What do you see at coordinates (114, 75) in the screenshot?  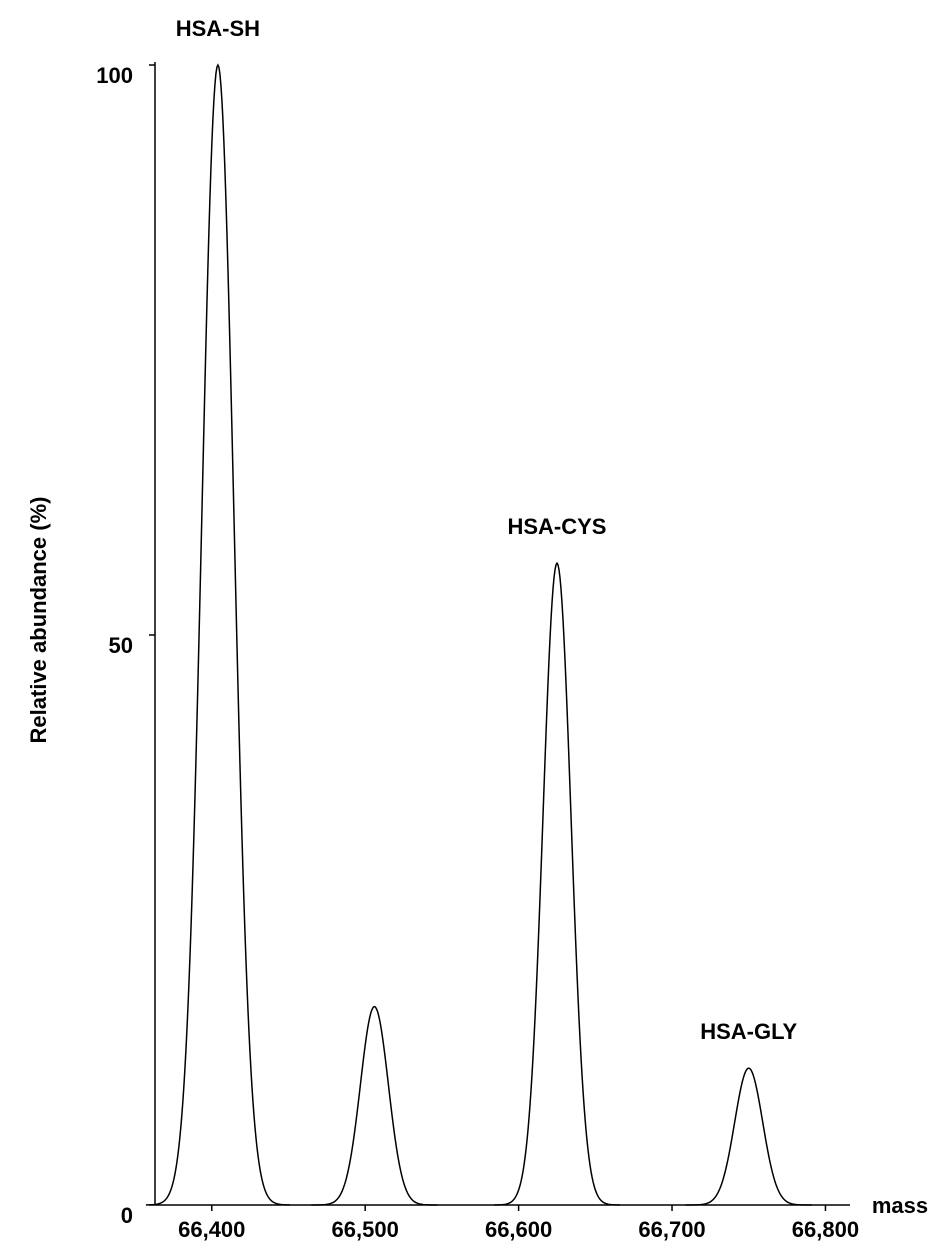 I see `y-tick-label: 100` at bounding box center [114, 75].